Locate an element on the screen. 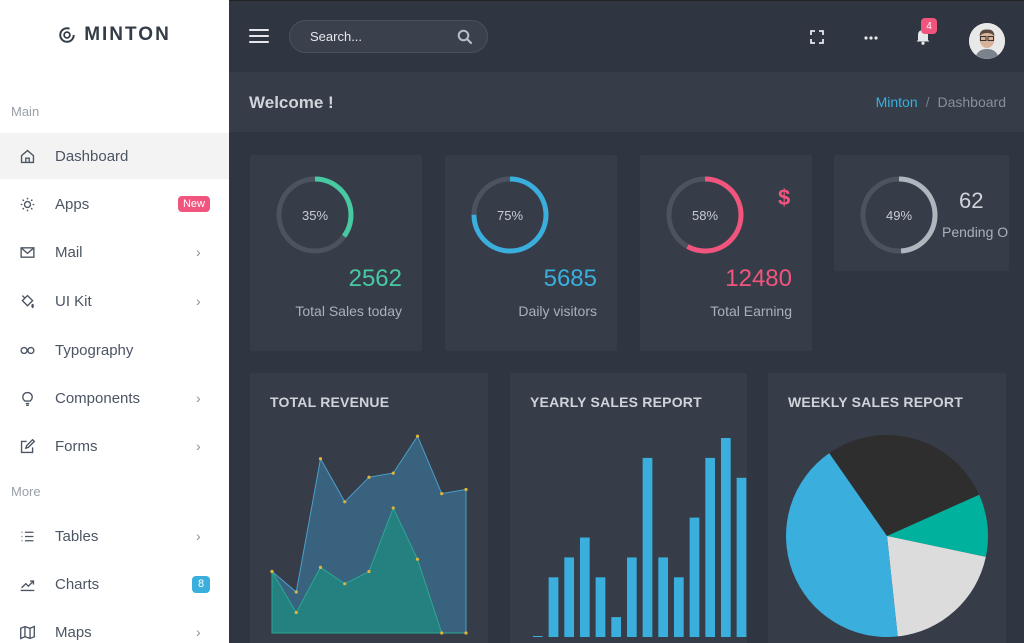  weekly-sales-chart is located at coordinates (887, 536).